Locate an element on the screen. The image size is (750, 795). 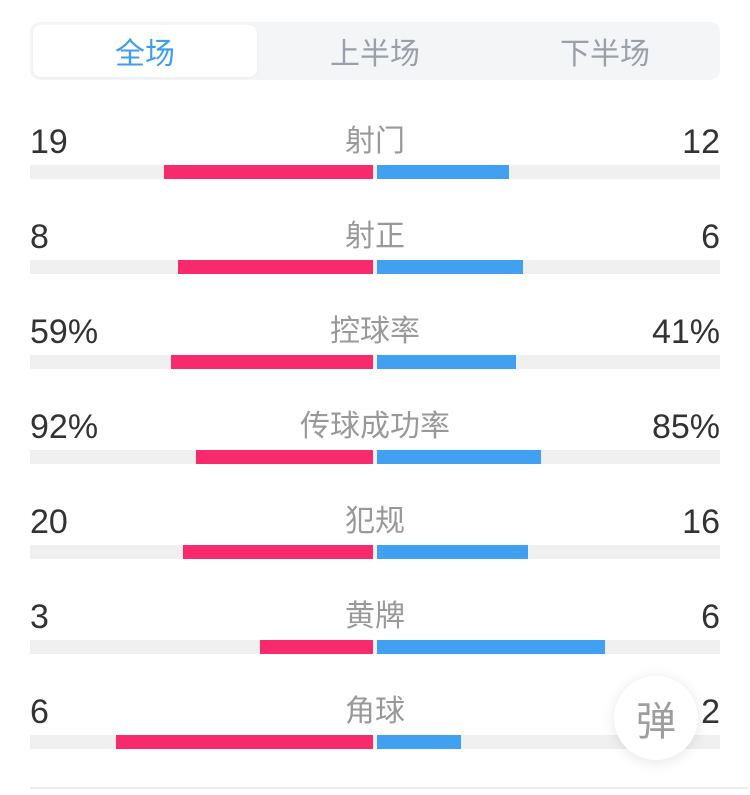
stat-label: 射门 is located at coordinates (375, 141).